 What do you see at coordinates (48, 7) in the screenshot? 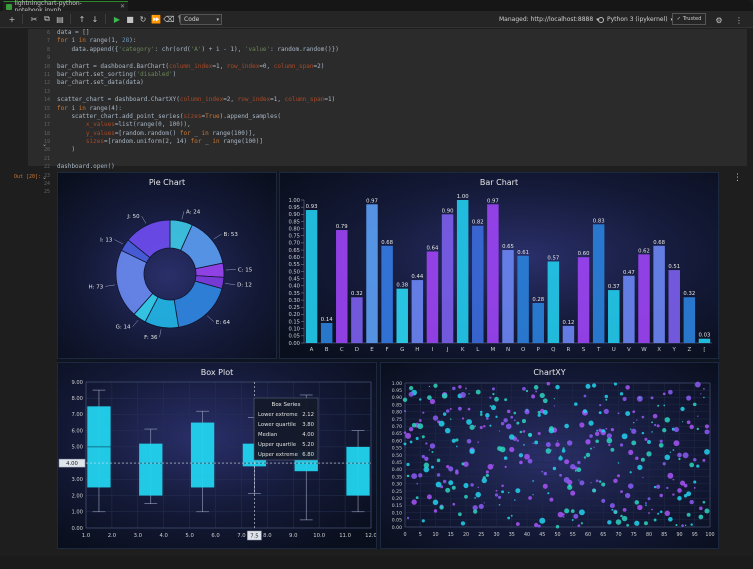
I see `notebook-tab-title: lightningchart-python-notebook.ipynb` at bounding box center [48, 7].